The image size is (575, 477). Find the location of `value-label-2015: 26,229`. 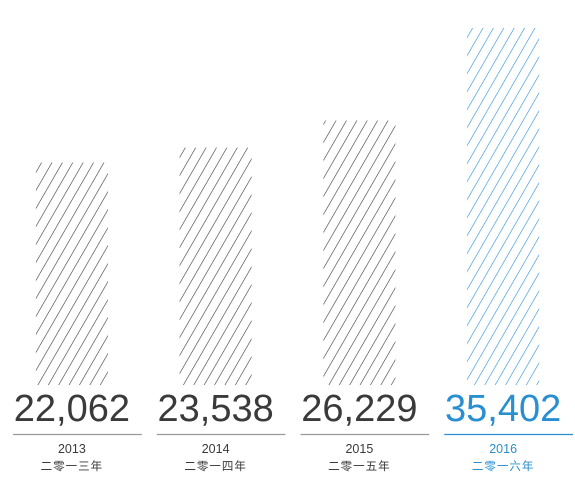

value-label-2015: 26,229 is located at coordinates (359, 409).